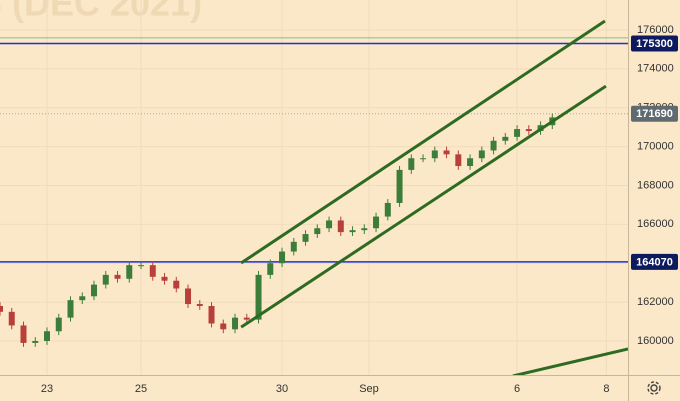 Image resolution: width=680 pixels, height=401 pixels. Describe the element at coordinates (141, 389) in the screenshot. I see `x-tick-label: 25` at that location.